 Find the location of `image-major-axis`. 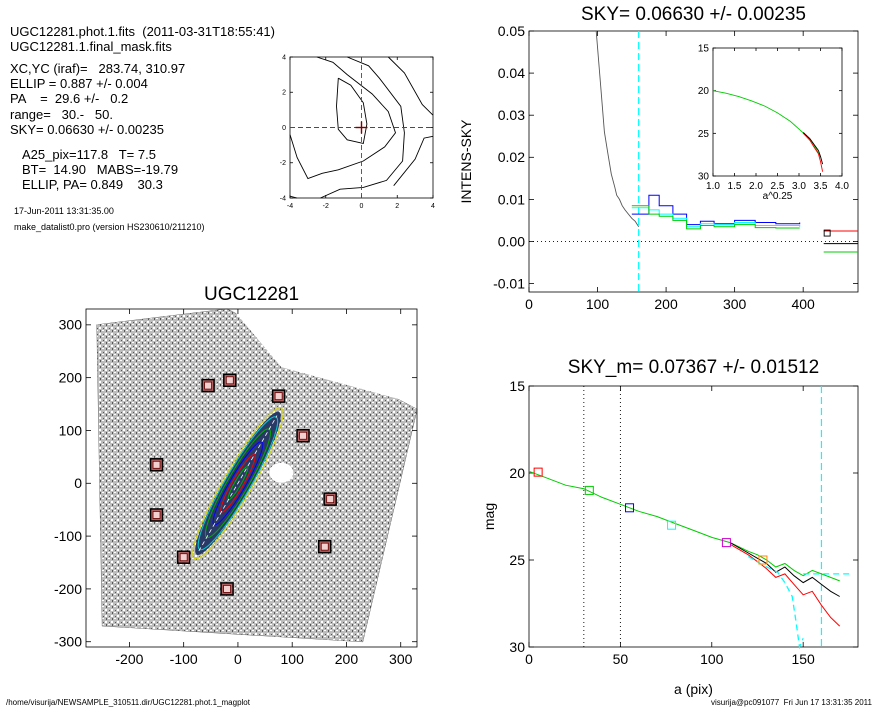

image-major-axis is located at coordinates (238, 483).